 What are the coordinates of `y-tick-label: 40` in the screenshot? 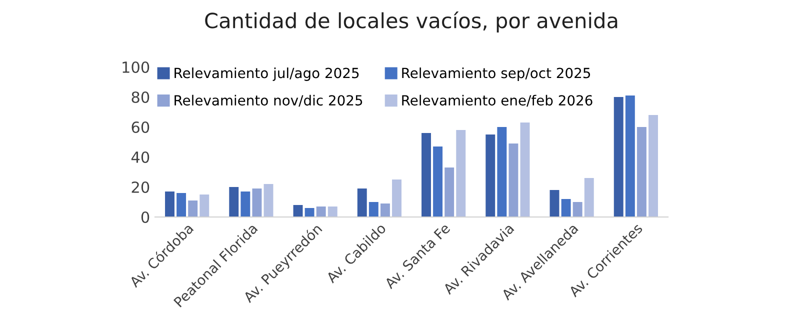 It's located at (140, 157).